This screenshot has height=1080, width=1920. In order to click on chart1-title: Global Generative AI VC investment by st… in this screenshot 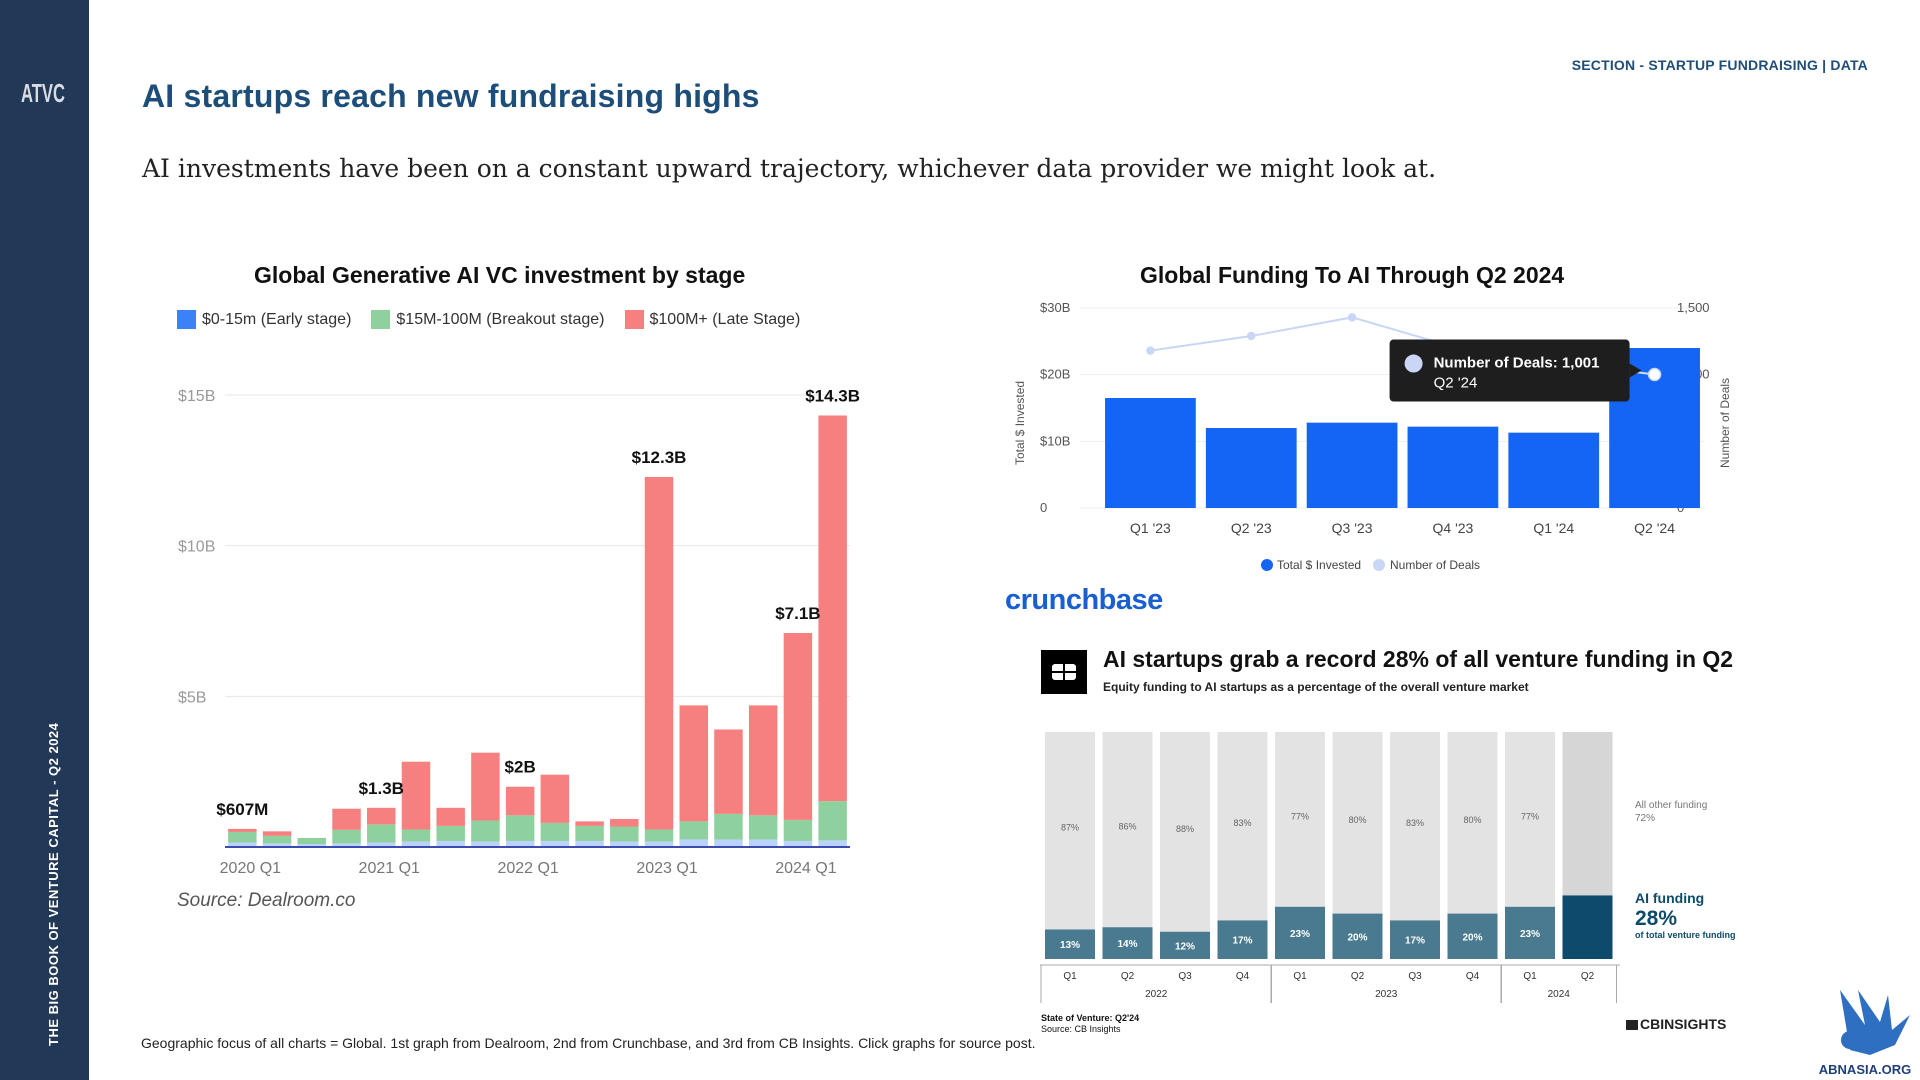, I will do `click(500, 275)`.